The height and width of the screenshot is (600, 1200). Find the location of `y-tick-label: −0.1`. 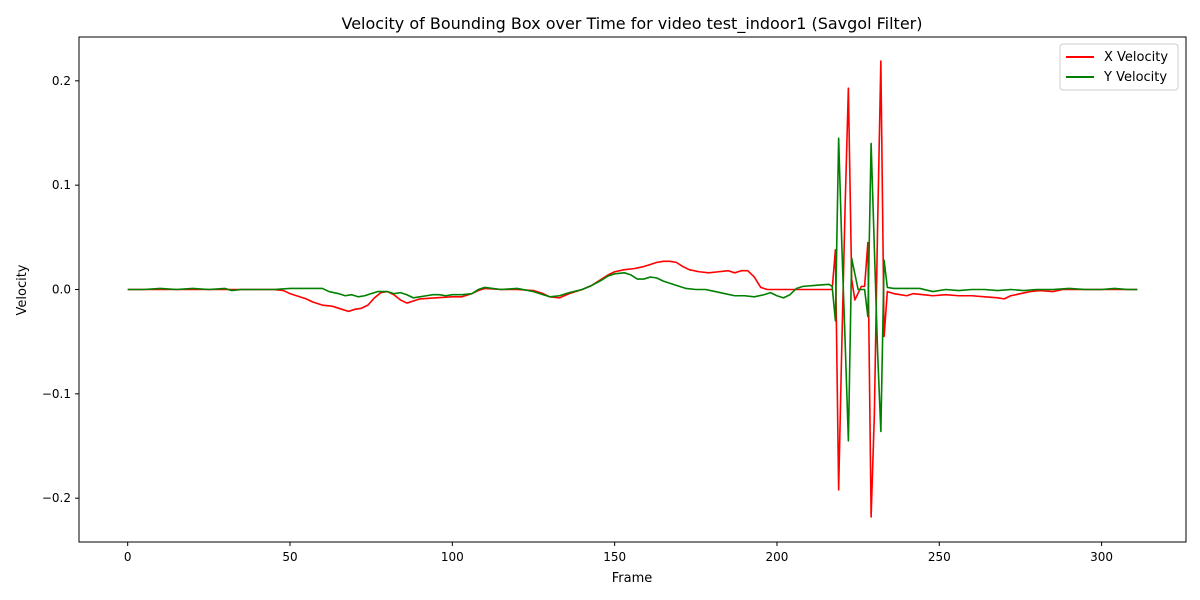

y-tick-label: −0.1 is located at coordinates (56, 394).